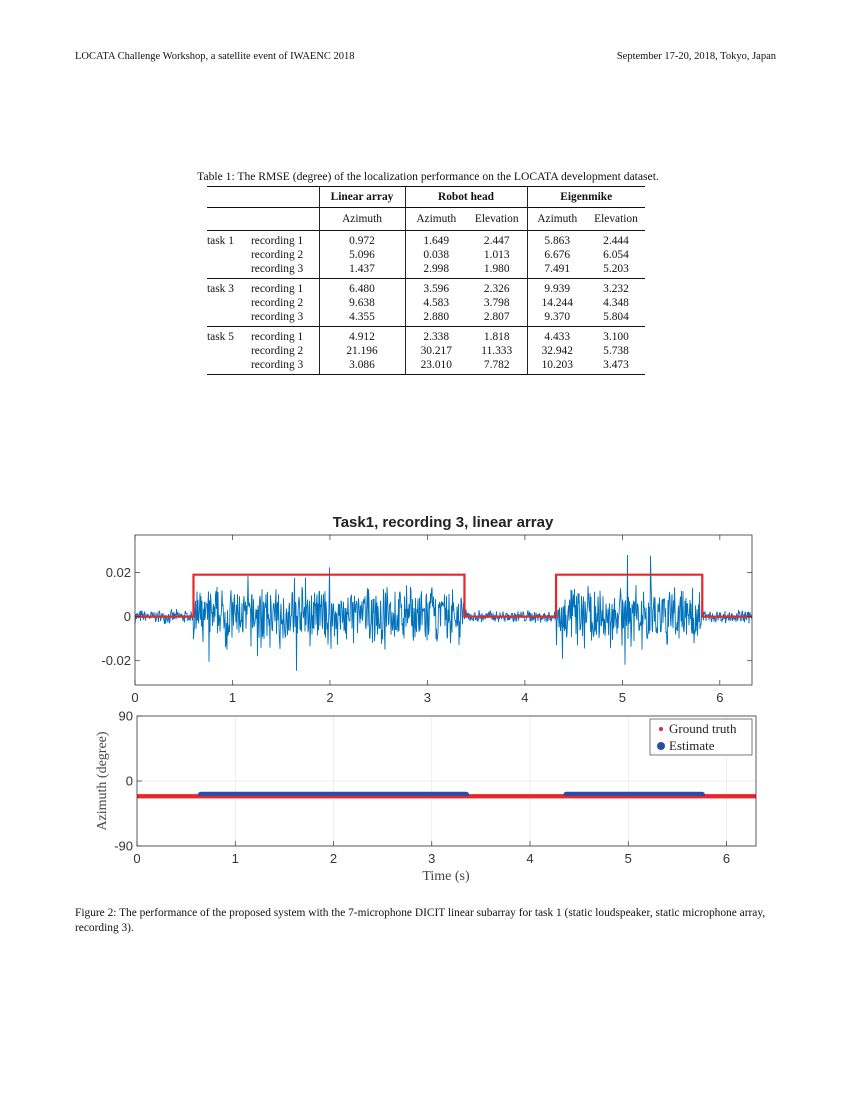  Describe the element at coordinates (361, 270) in the screenshot. I see `rmse-cell: 1.437` at that location.